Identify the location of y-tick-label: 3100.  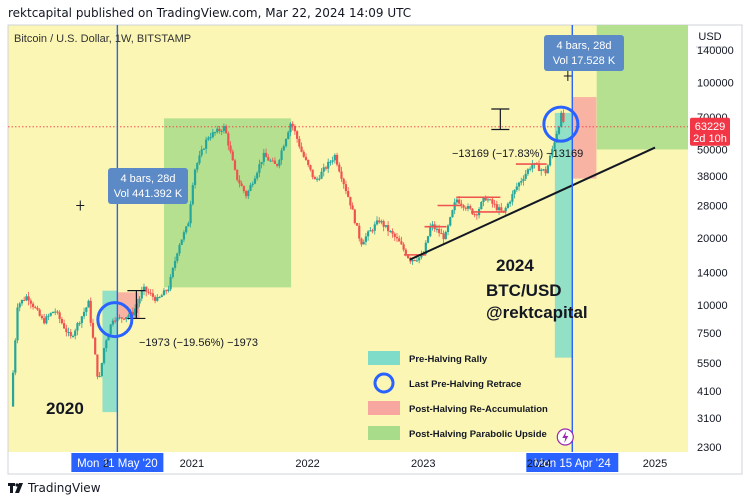
(709, 419).